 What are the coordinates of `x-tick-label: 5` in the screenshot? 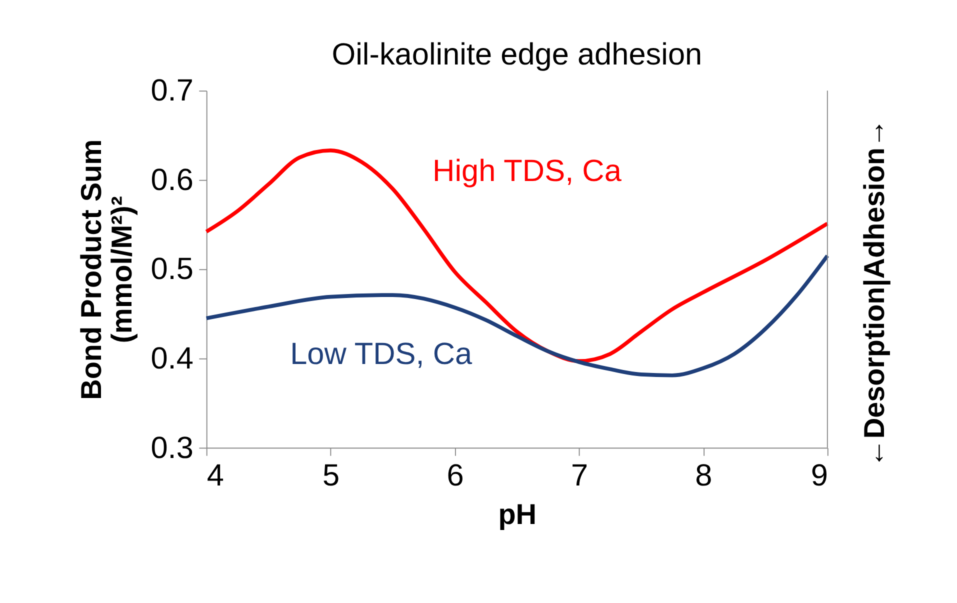 It's located at (331, 475).